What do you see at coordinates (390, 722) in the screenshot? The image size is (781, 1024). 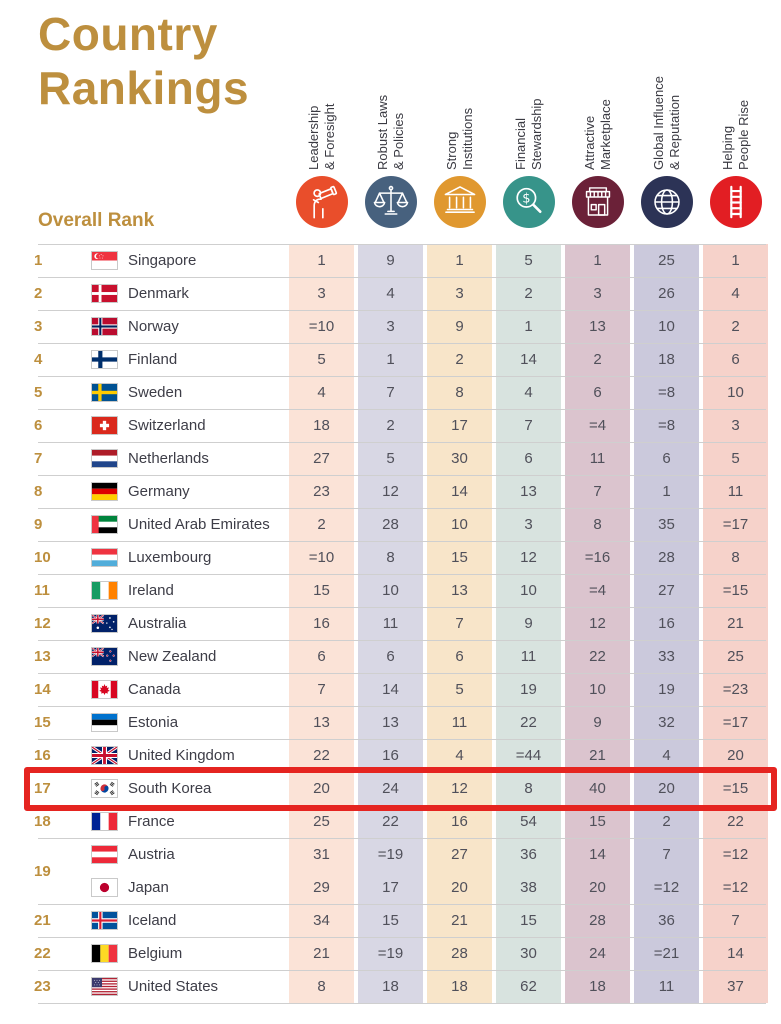 I see `rank-value-cell-robust-laws-policies: 13` at bounding box center [390, 722].